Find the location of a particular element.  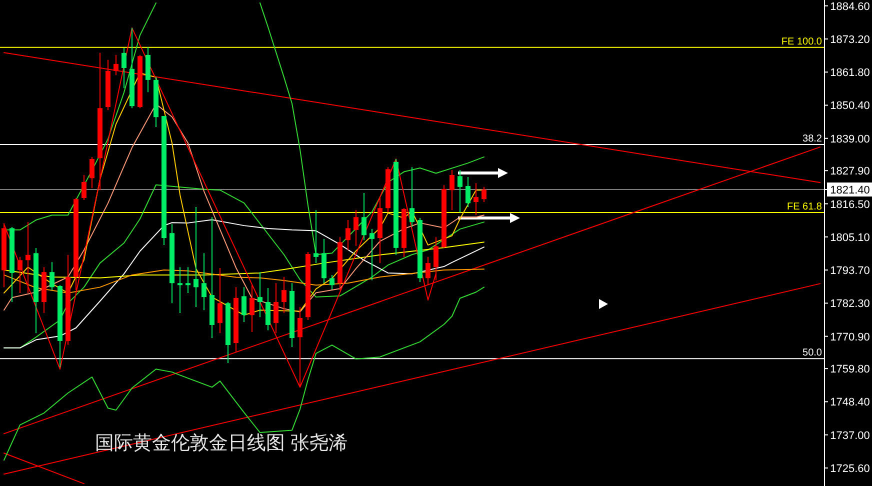

y-tick-label: 1759.80 is located at coordinates (850, 370).